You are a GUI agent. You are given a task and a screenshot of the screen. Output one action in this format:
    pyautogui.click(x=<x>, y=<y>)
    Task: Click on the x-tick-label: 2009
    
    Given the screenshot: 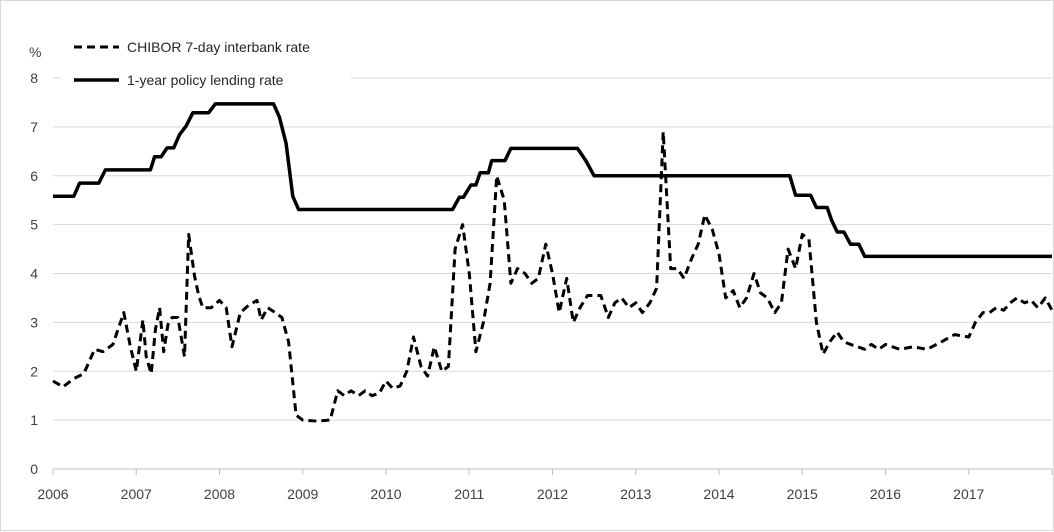 What is the action you would take?
    pyautogui.click(x=302, y=494)
    